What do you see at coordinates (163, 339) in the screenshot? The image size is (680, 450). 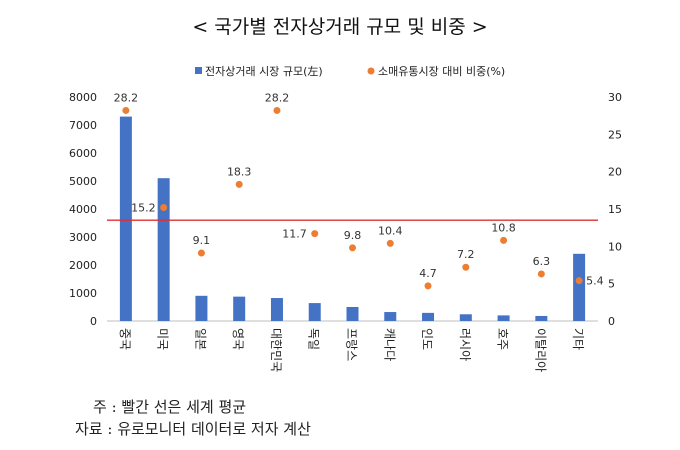 I see `category-label: 미국` at bounding box center [163, 339].